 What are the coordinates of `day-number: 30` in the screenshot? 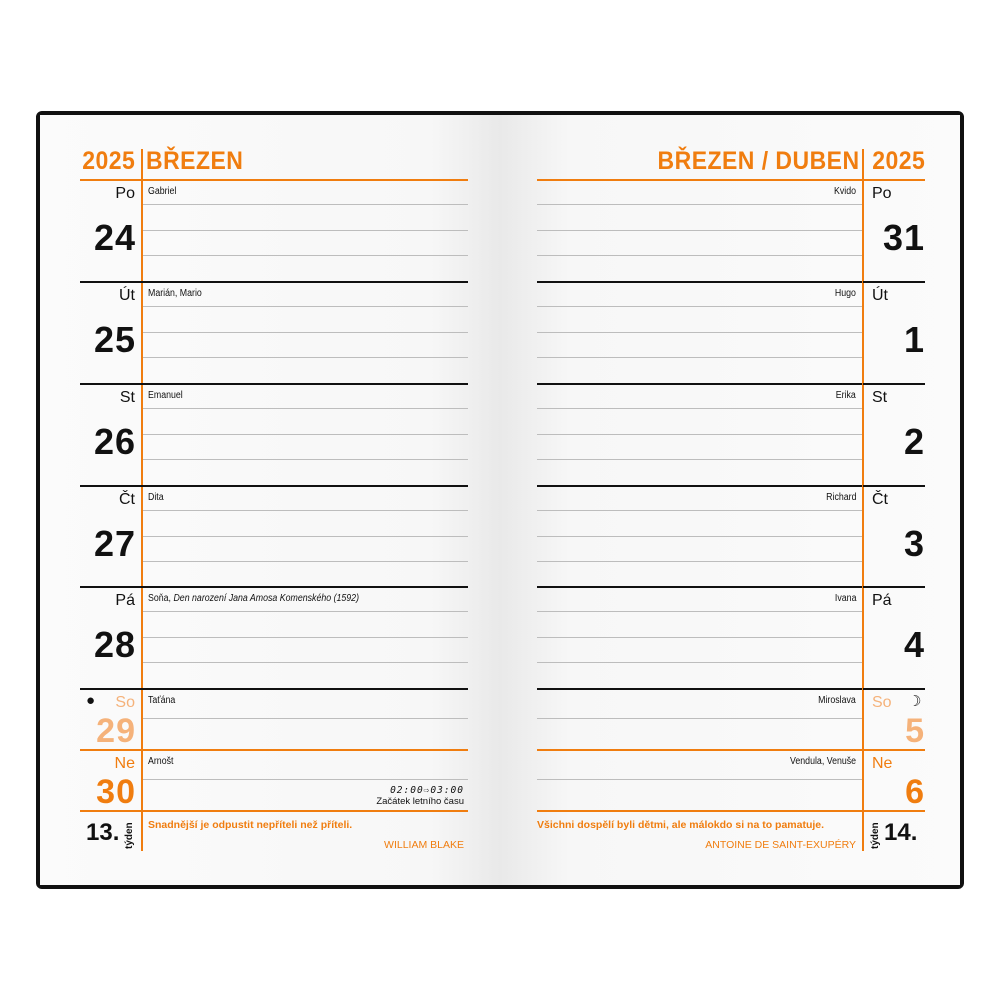 It's located at (116, 792).